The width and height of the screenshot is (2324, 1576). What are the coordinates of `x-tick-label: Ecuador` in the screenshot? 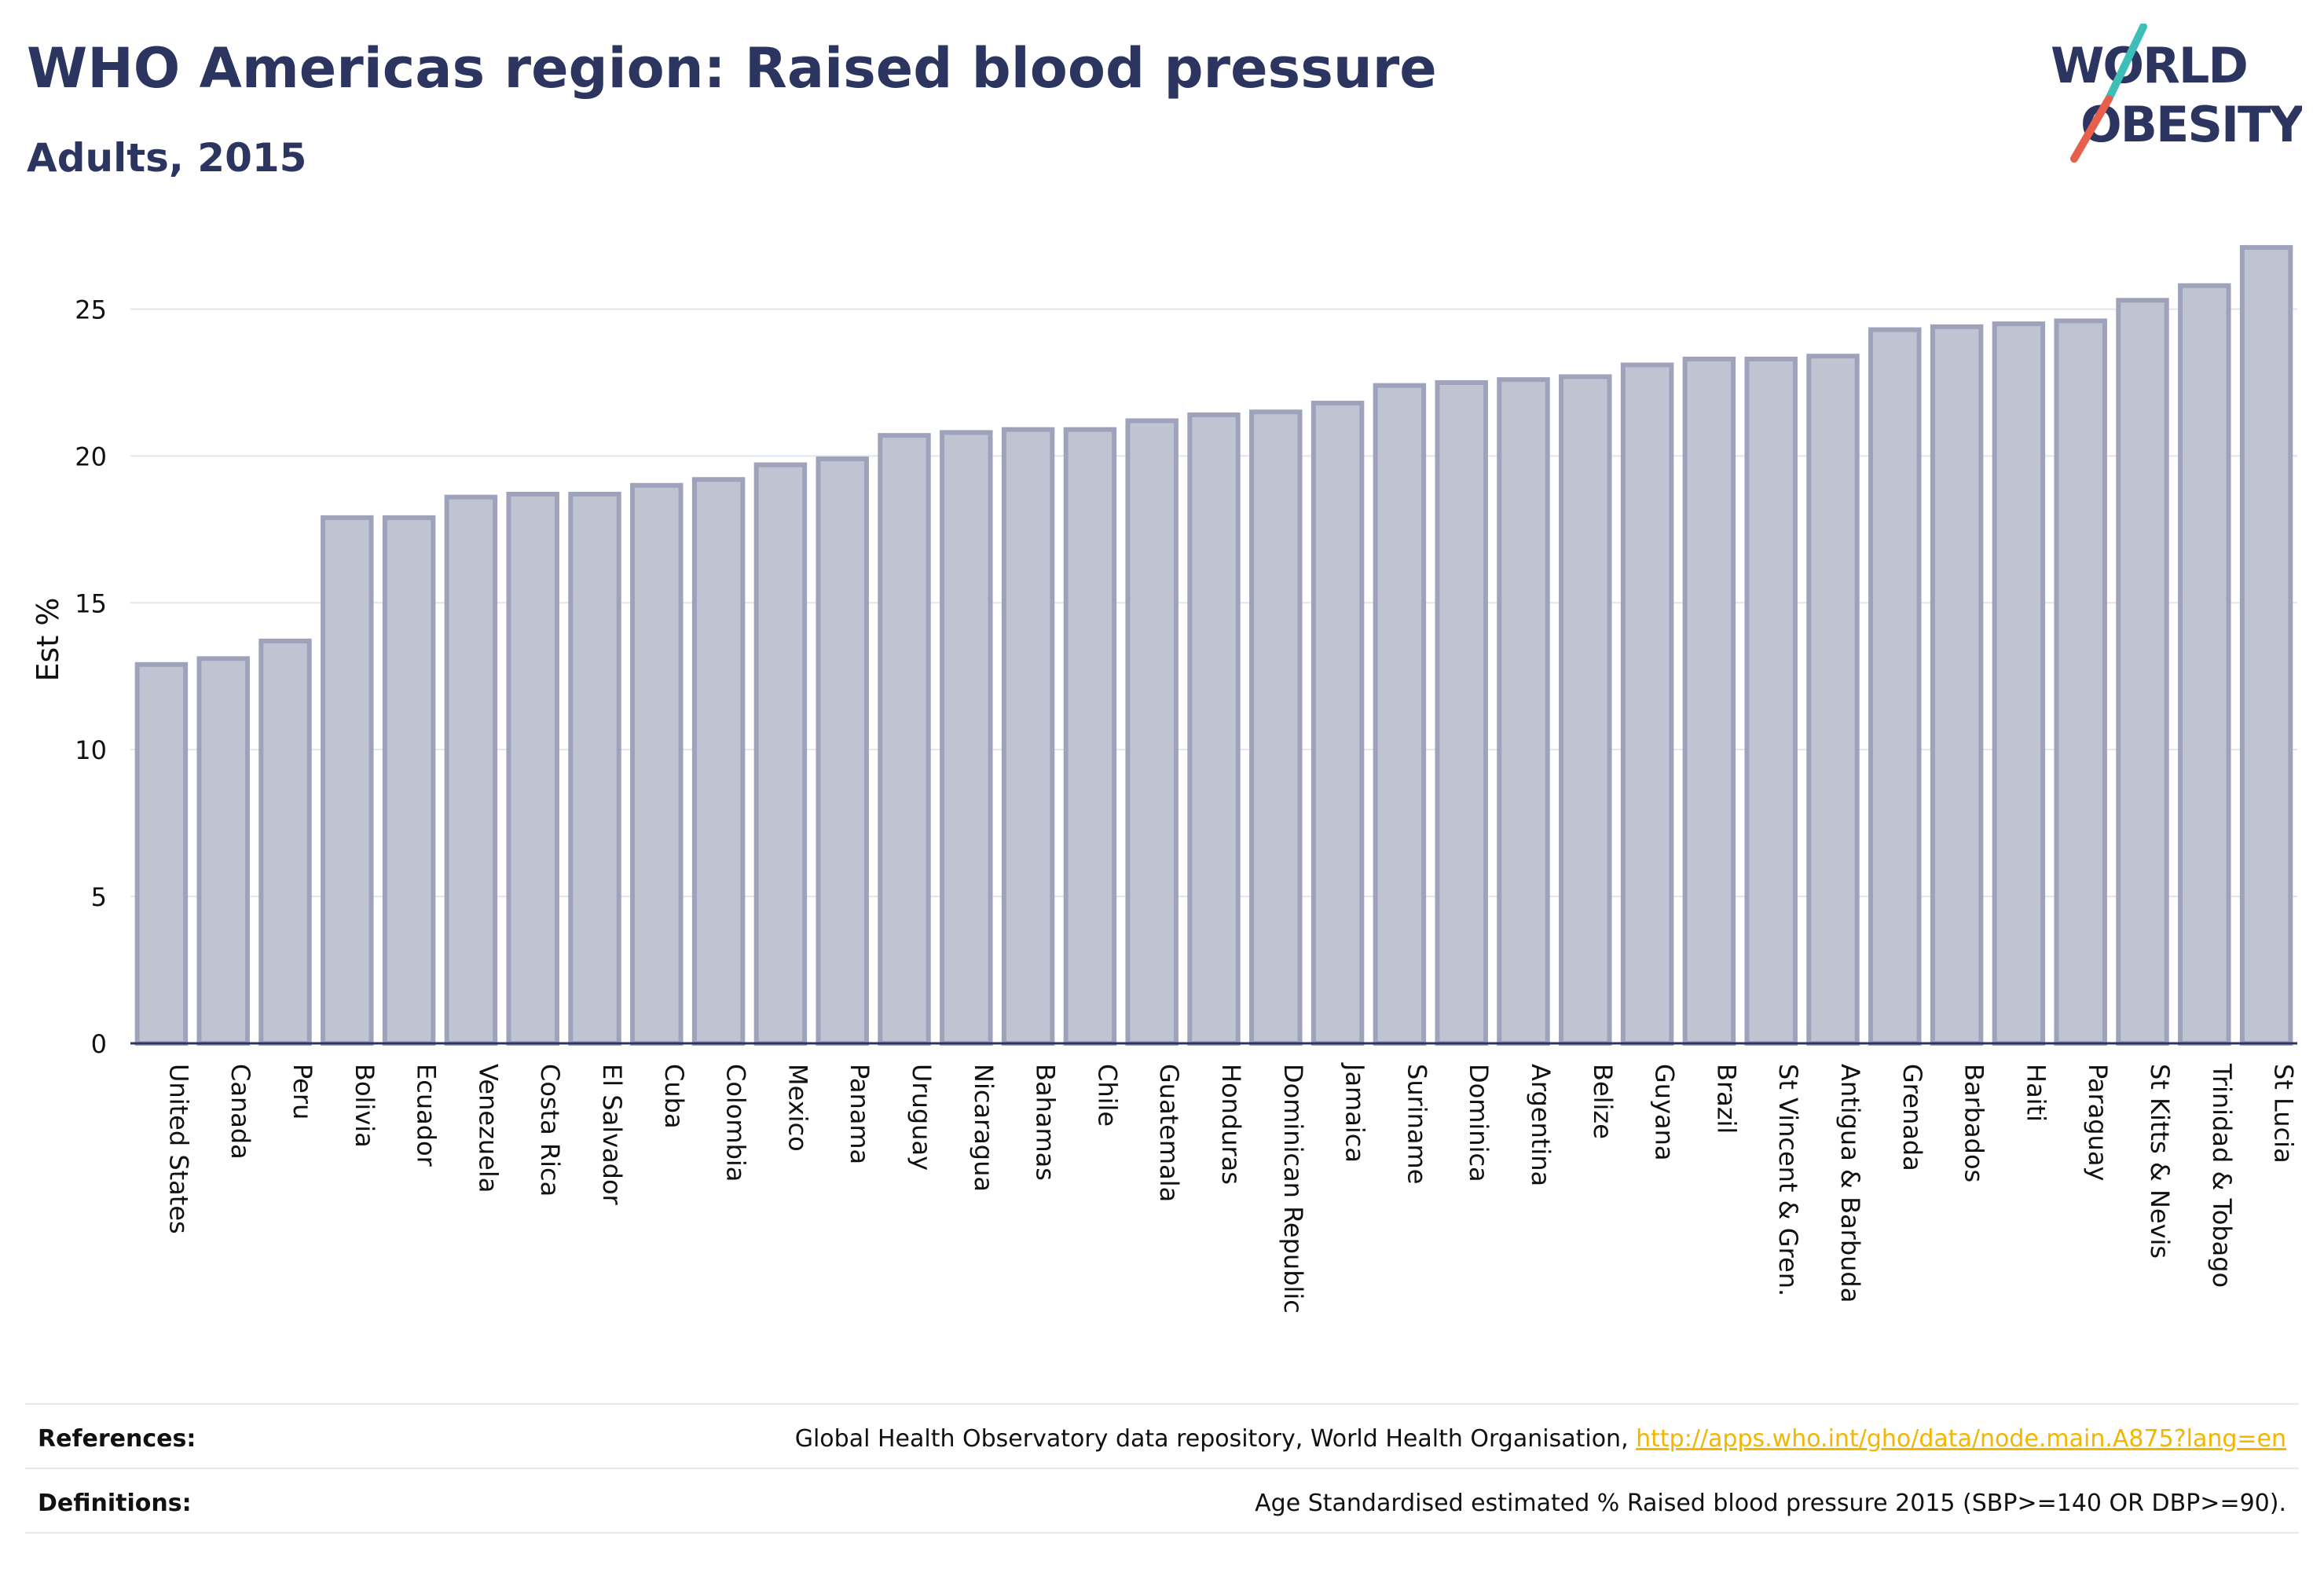 It's located at (427, 1115).